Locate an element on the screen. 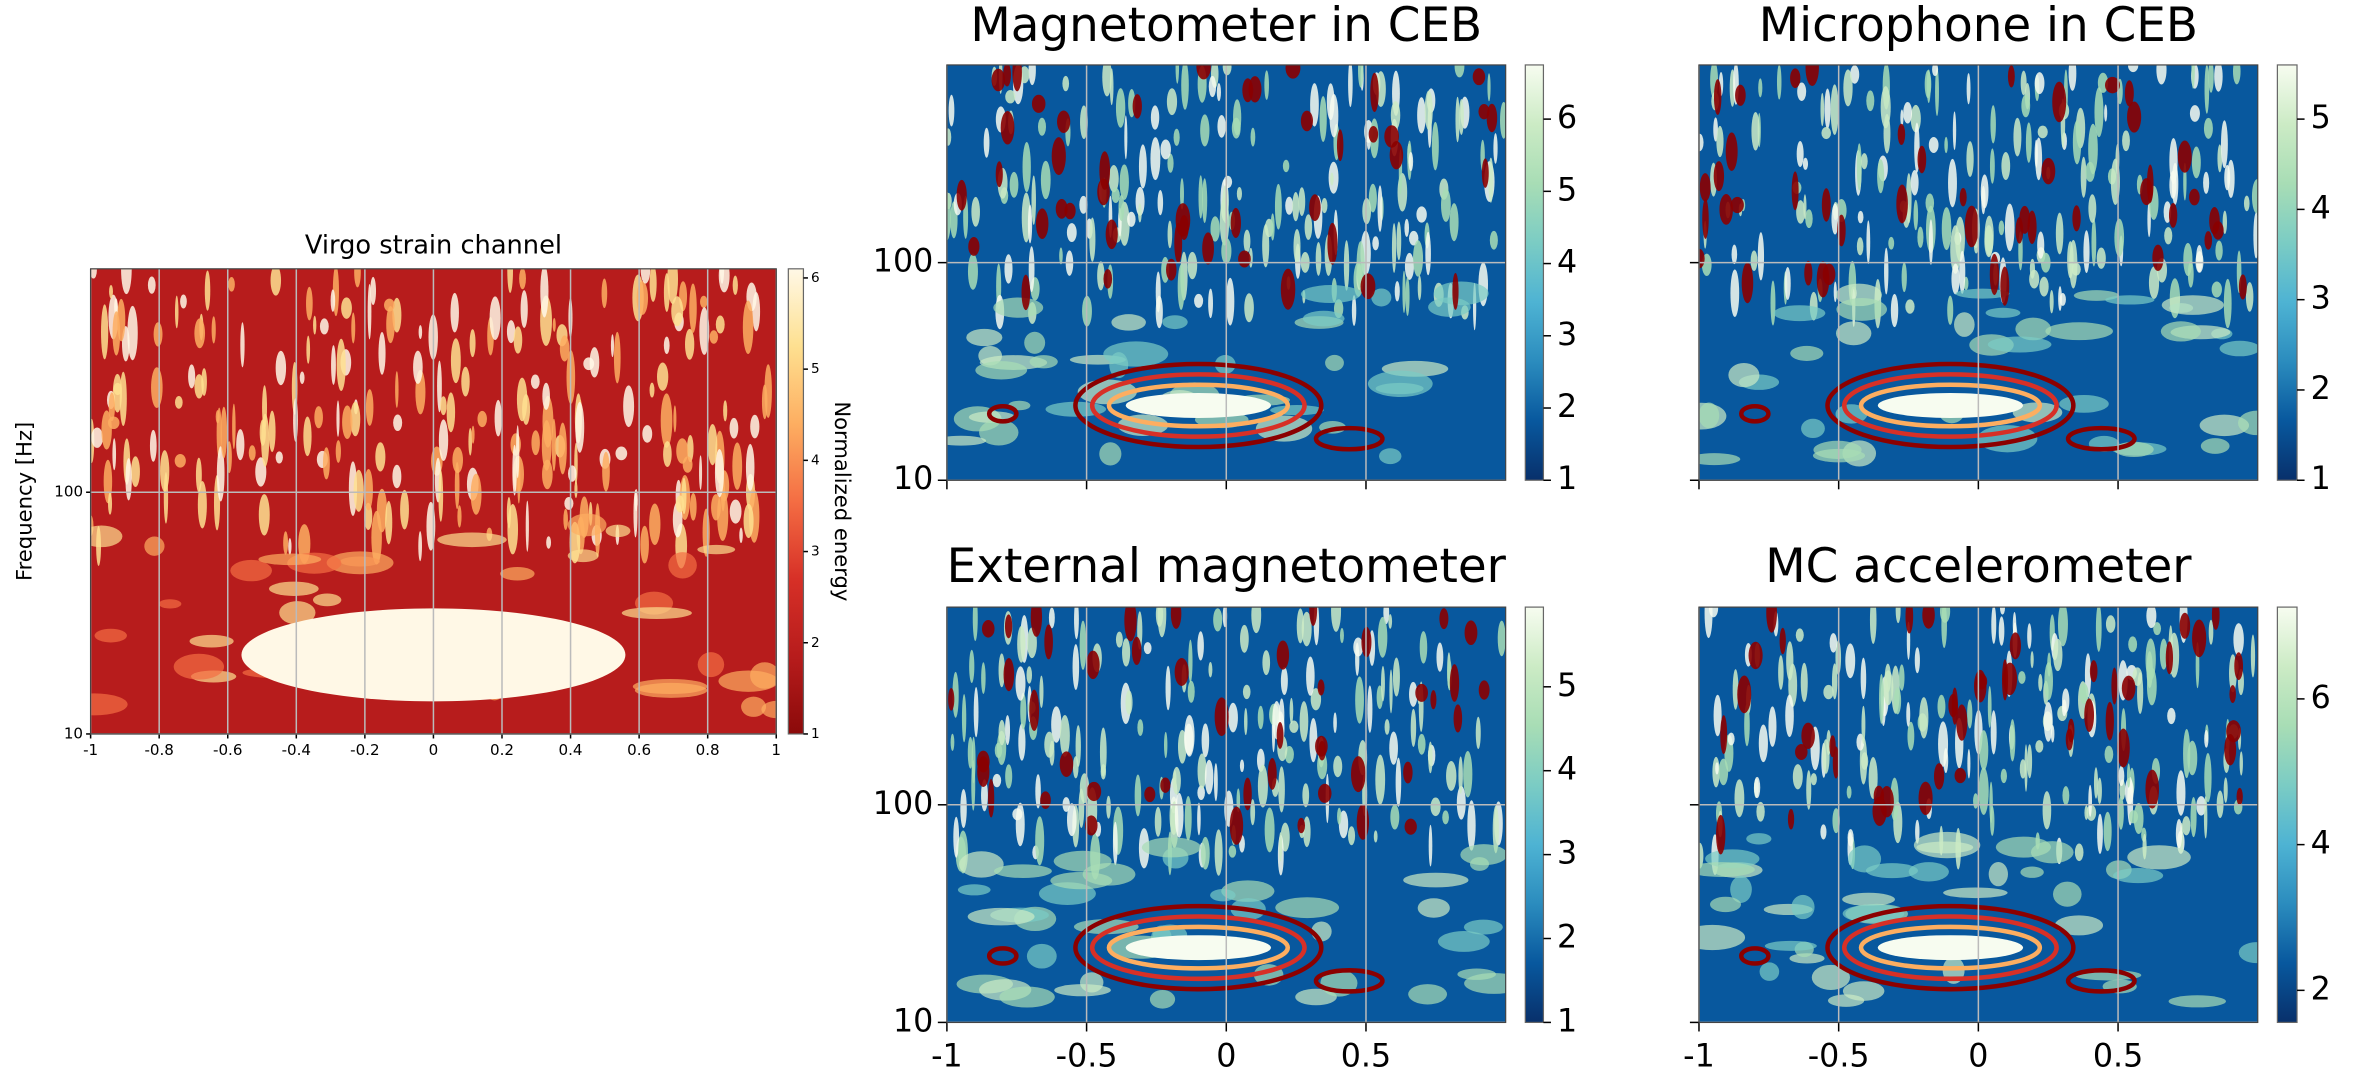 This screenshot has width=2368, height=1081. chart-title: MC accelerometer is located at coordinates (1978, 567).